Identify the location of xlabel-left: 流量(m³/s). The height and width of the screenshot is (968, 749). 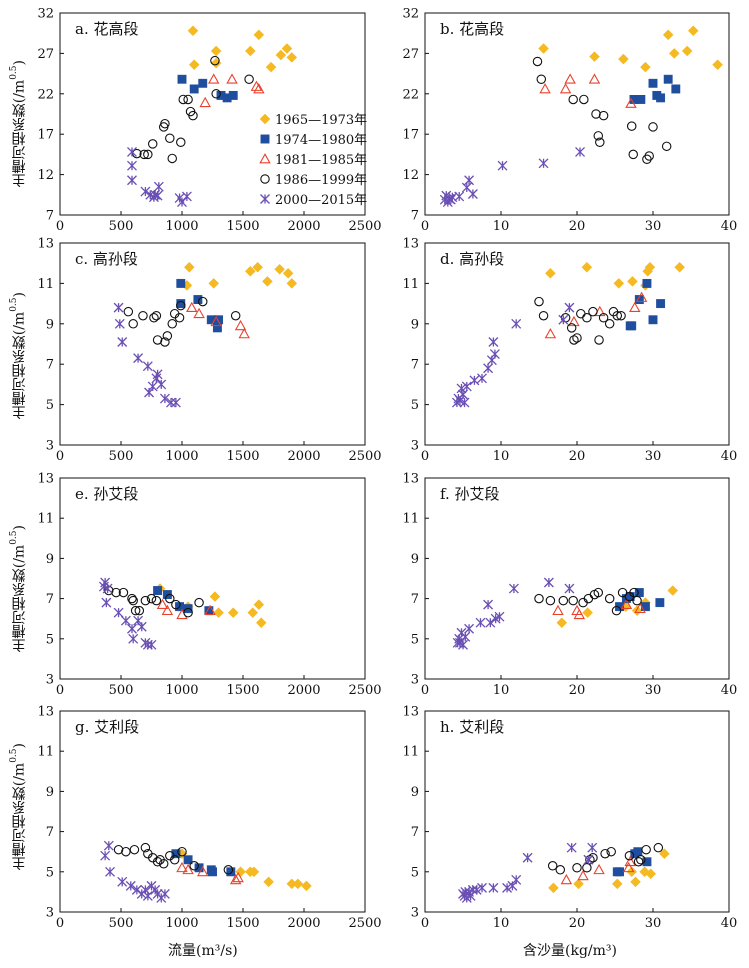
(203, 951).